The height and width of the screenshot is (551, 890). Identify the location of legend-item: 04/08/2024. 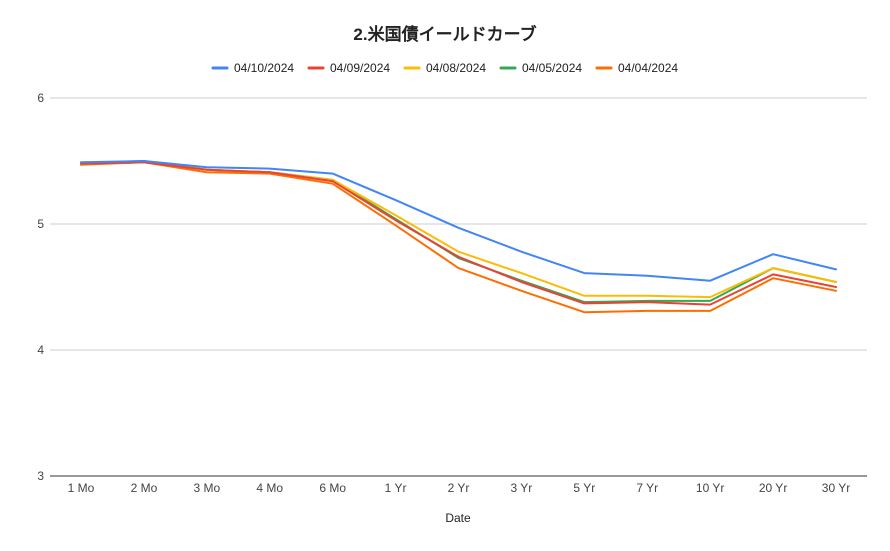
(444, 68).